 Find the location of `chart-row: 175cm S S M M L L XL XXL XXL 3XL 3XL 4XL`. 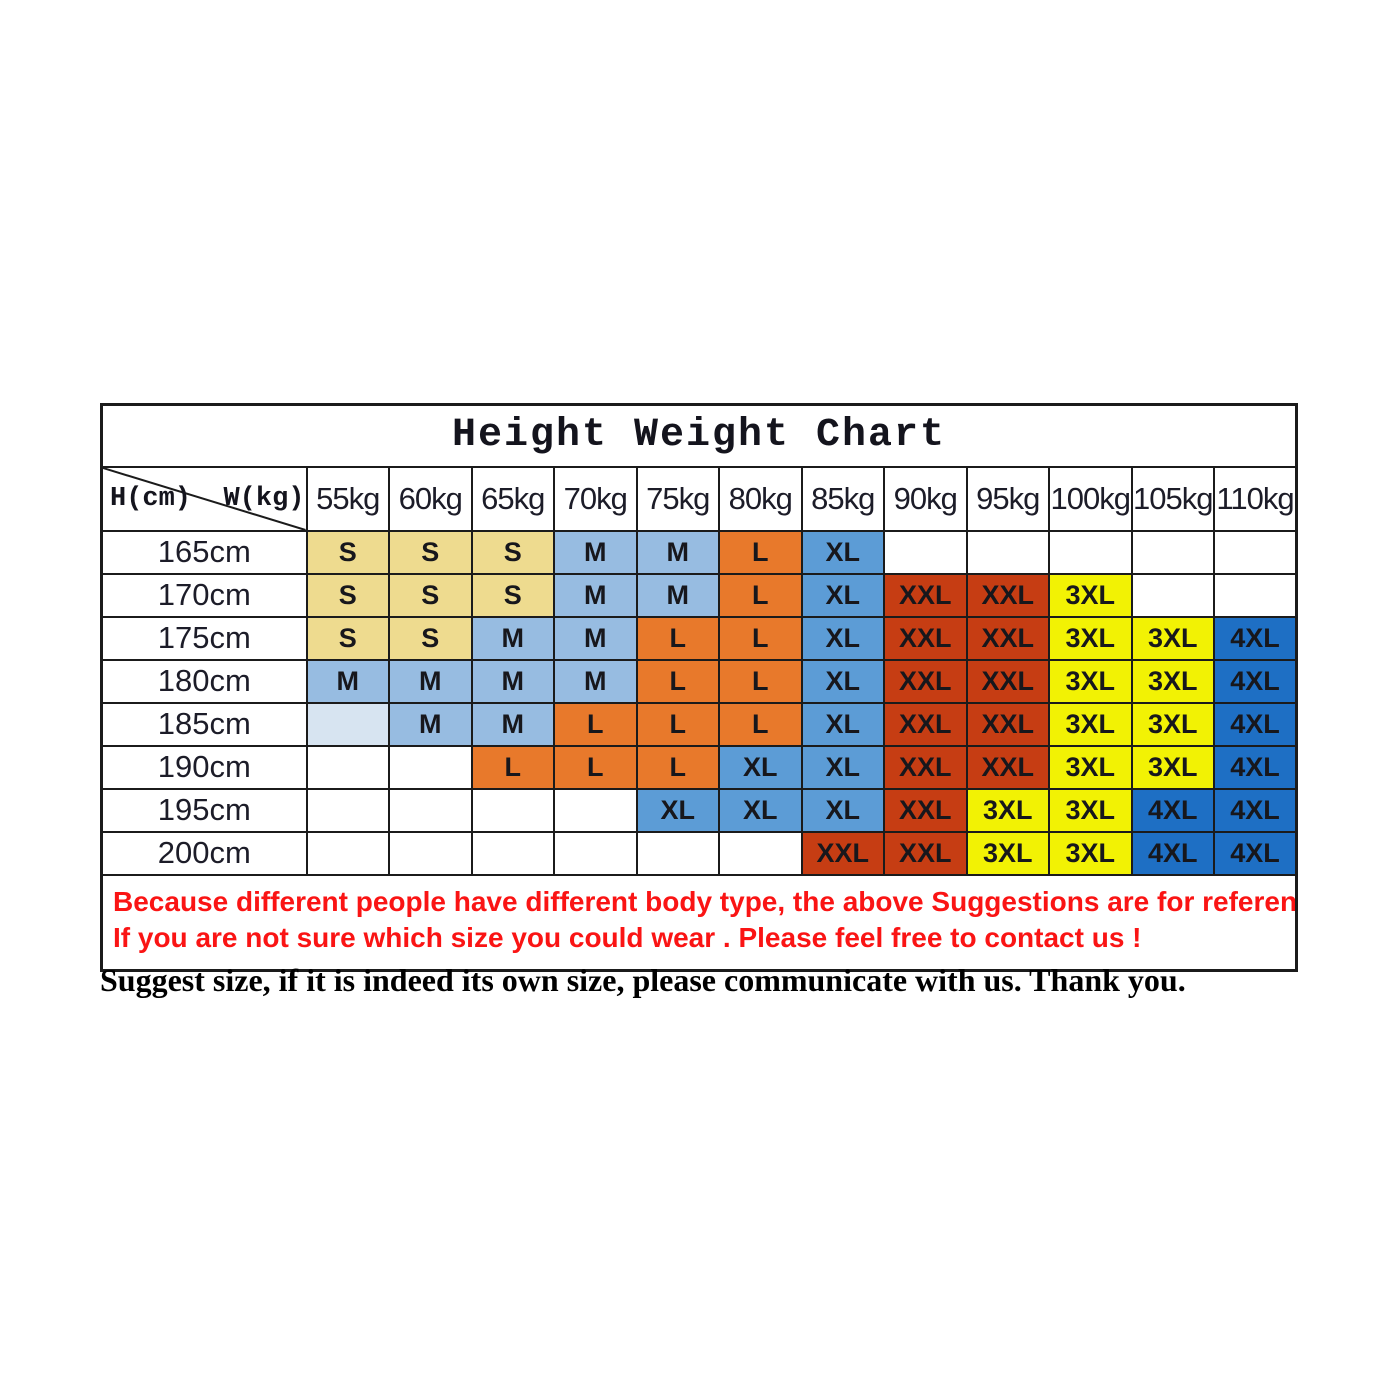

chart-row: 175cm S S M M L L XL XXL XXL 3XL 3XL 4XL is located at coordinates (699, 638).